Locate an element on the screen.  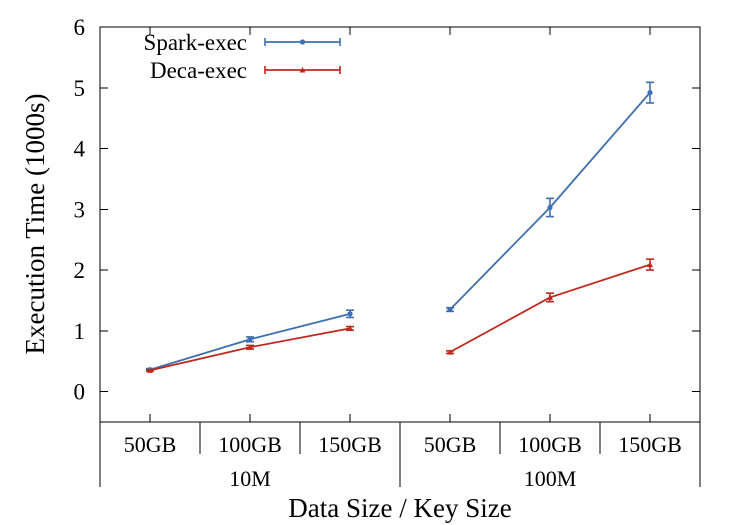
y-tick-label: 0 is located at coordinates (80, 392).